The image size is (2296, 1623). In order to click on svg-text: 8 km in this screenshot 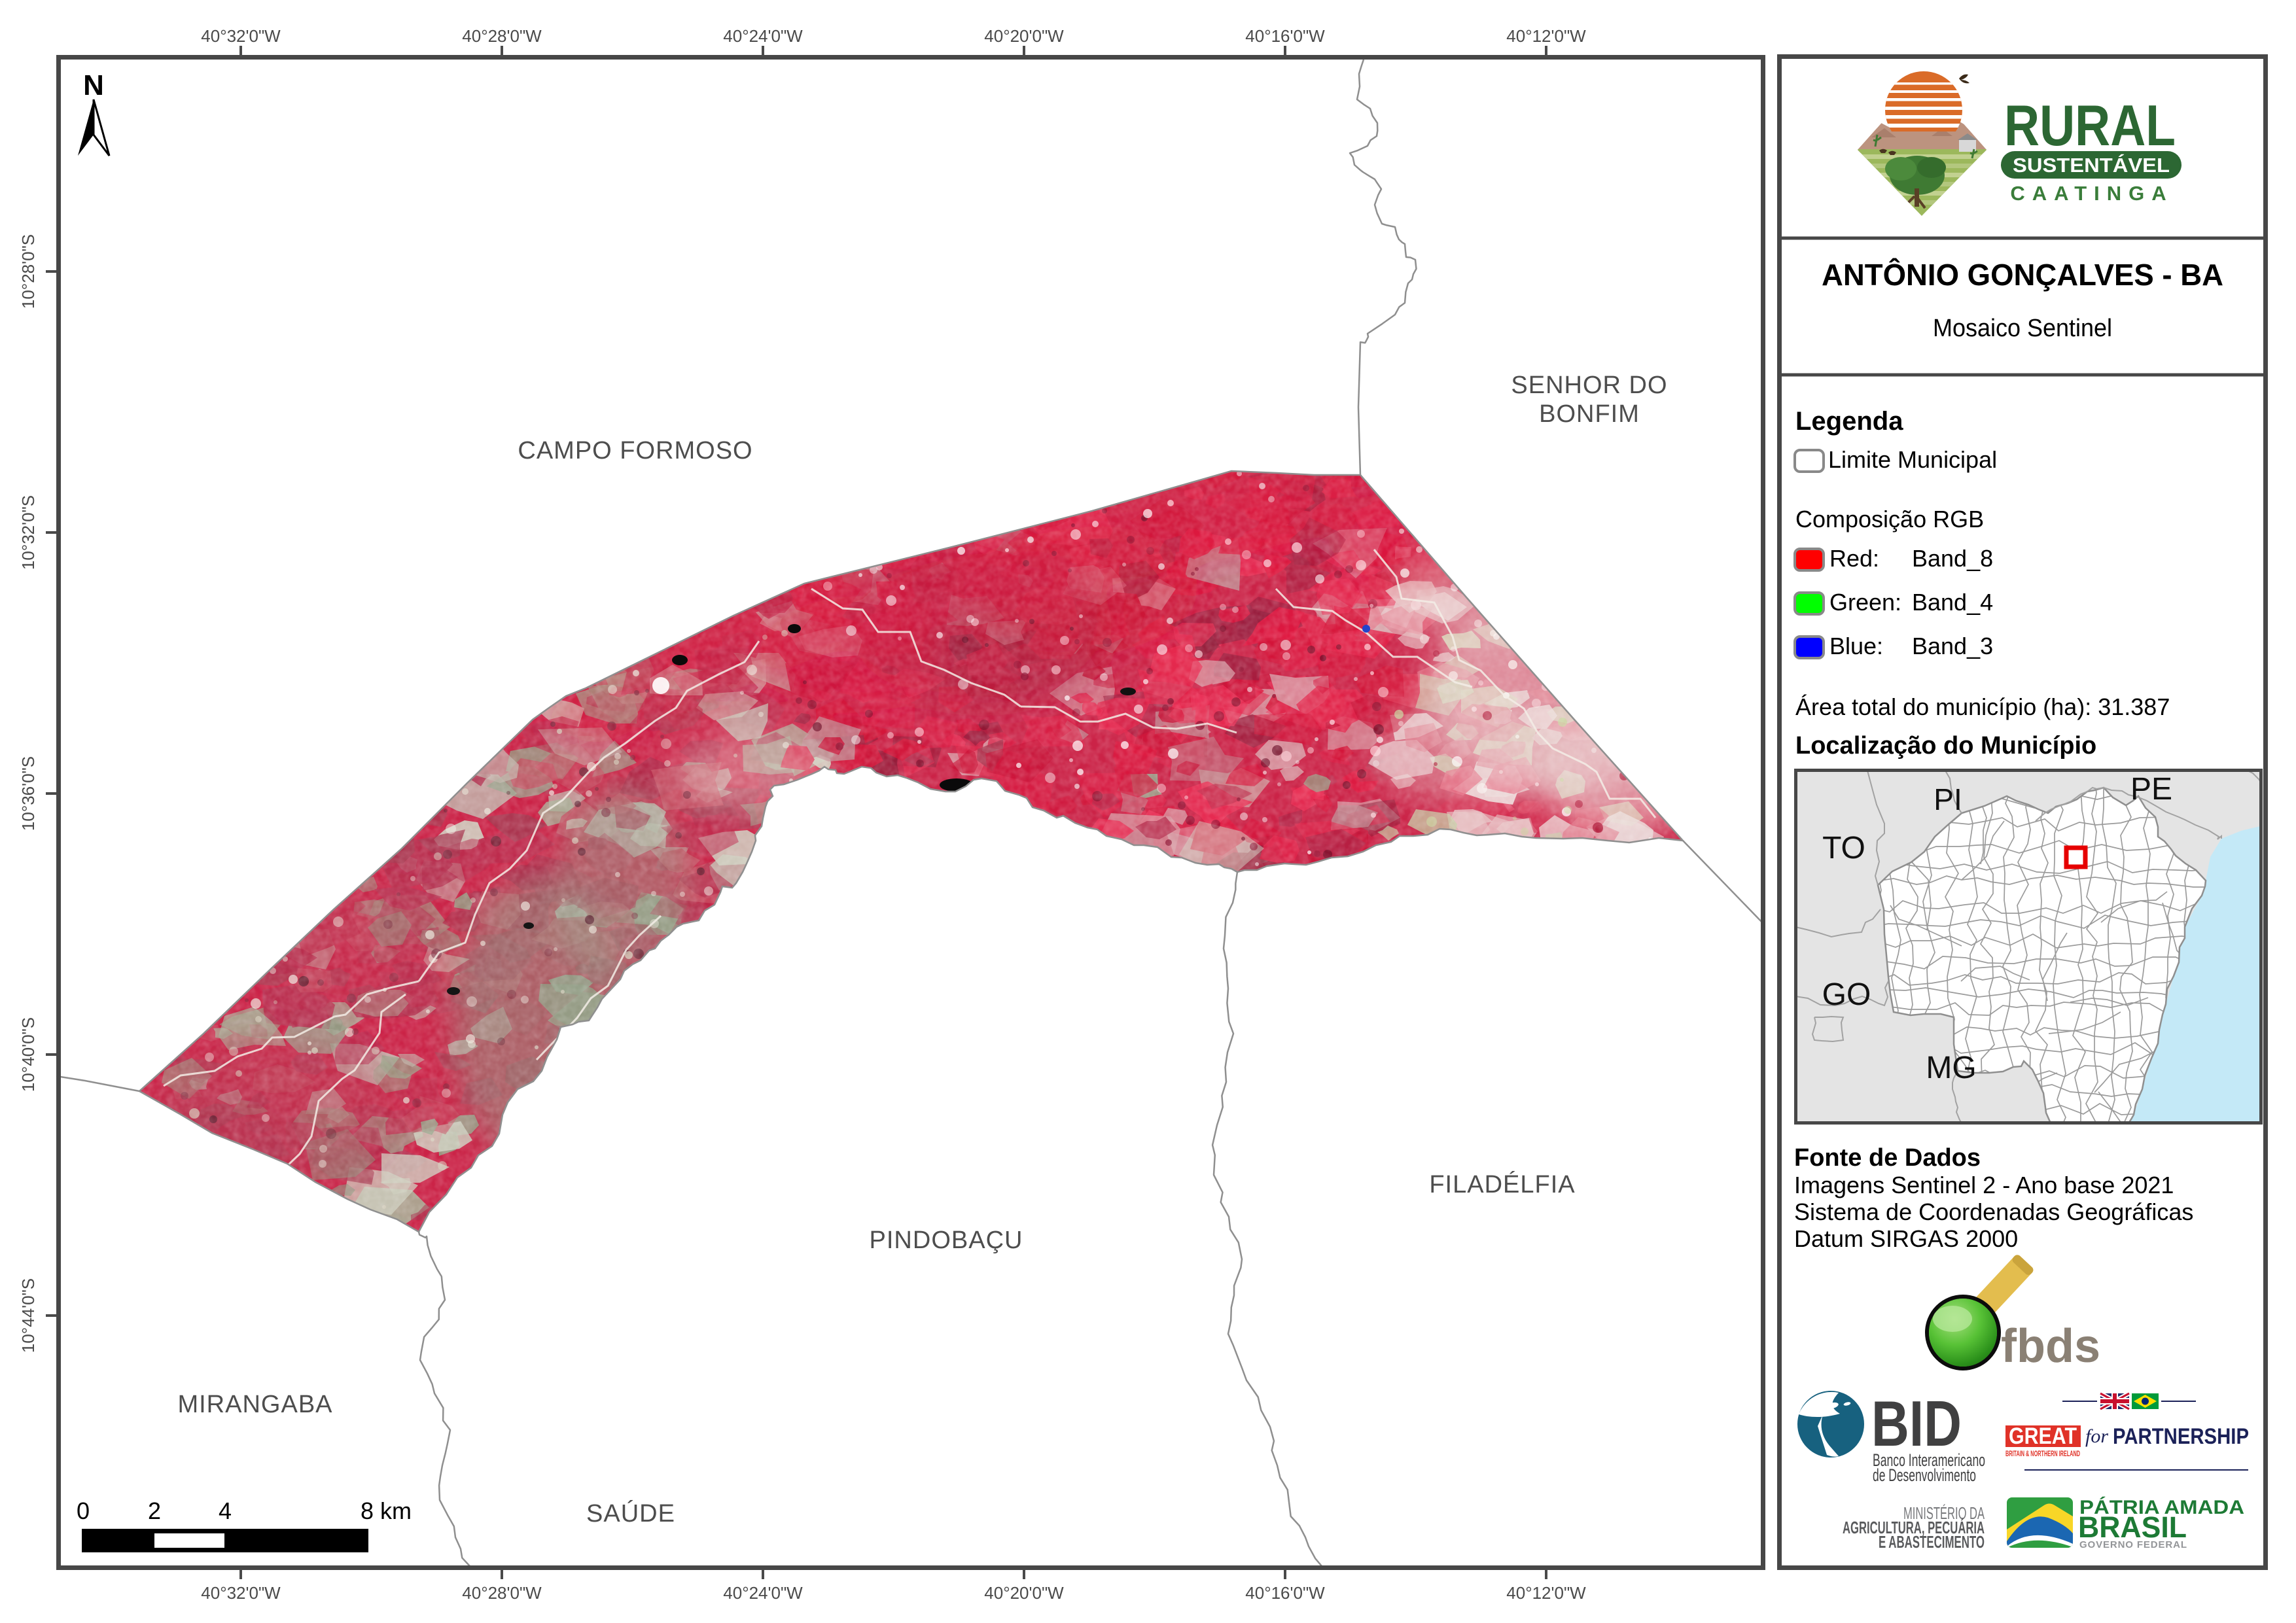, I will do `click(387, 1510)`.